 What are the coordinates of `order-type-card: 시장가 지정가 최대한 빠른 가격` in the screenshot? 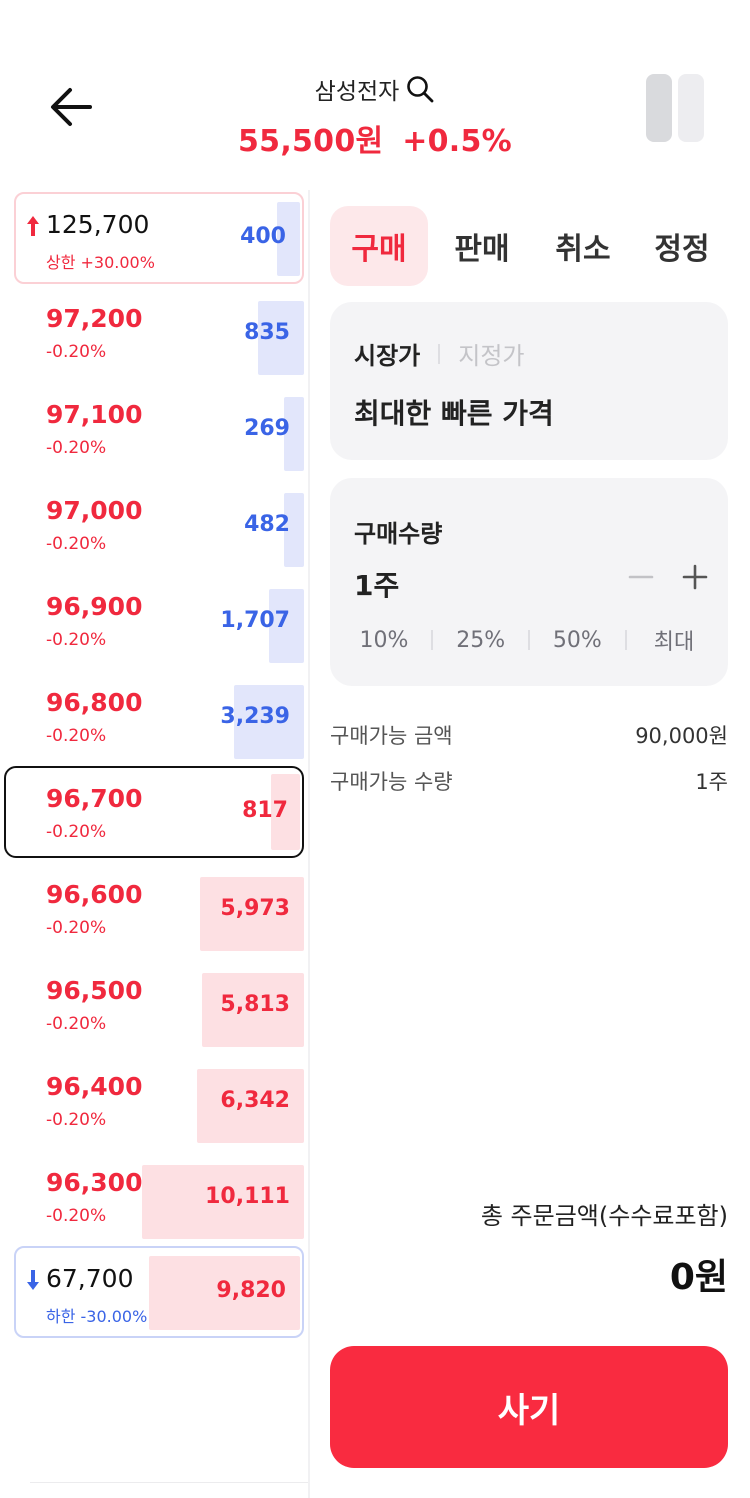 It's located at (529, 381).